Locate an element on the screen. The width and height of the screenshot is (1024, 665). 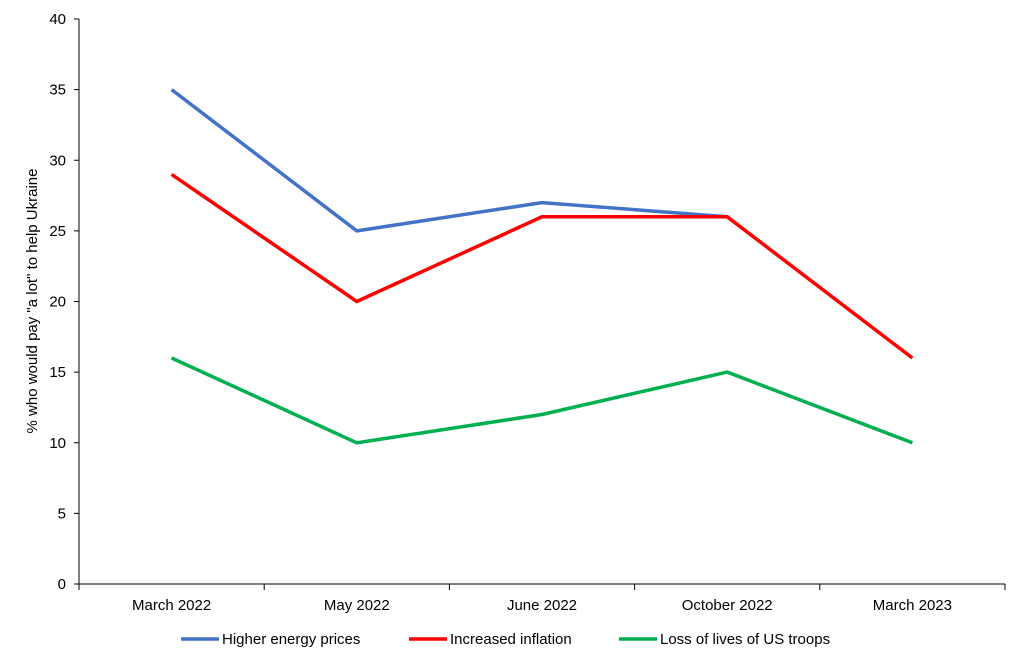
legend-label: Higher energy prices is located at coordinates (291, 639).